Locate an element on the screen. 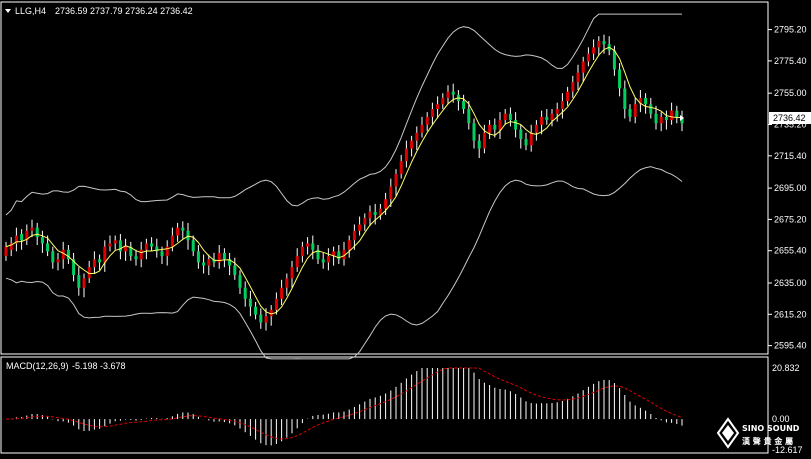 This screenshot has width=811, height=459. symbol-label: LLG,H4 is located at coordinates (30, 11).